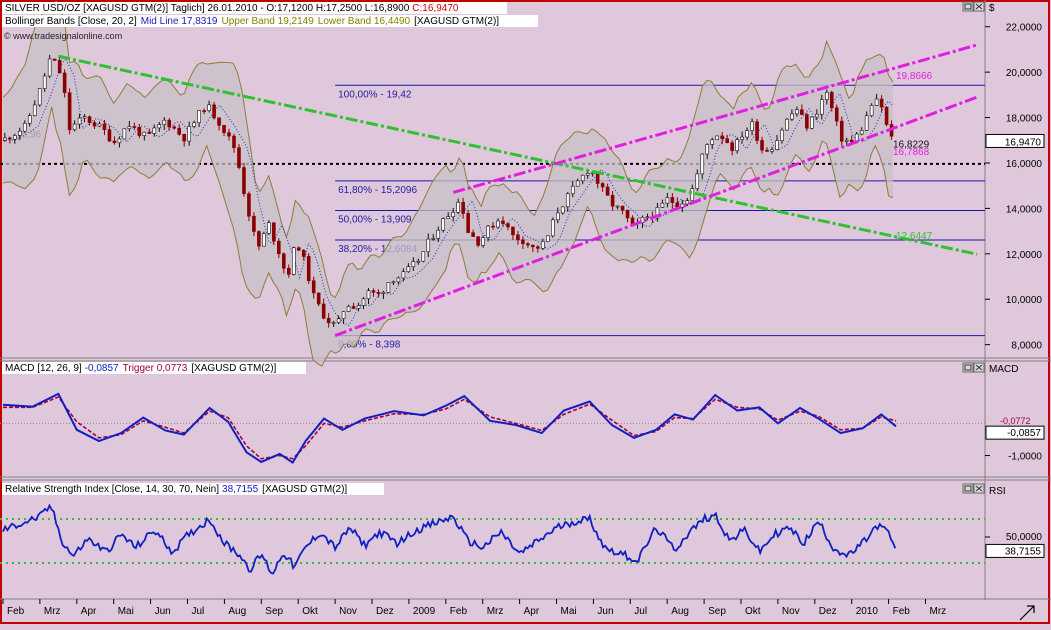 The height and width of the screenshot is (630, 1051). I want to click on rsi-axis-title: RSI, so click(997, 491).